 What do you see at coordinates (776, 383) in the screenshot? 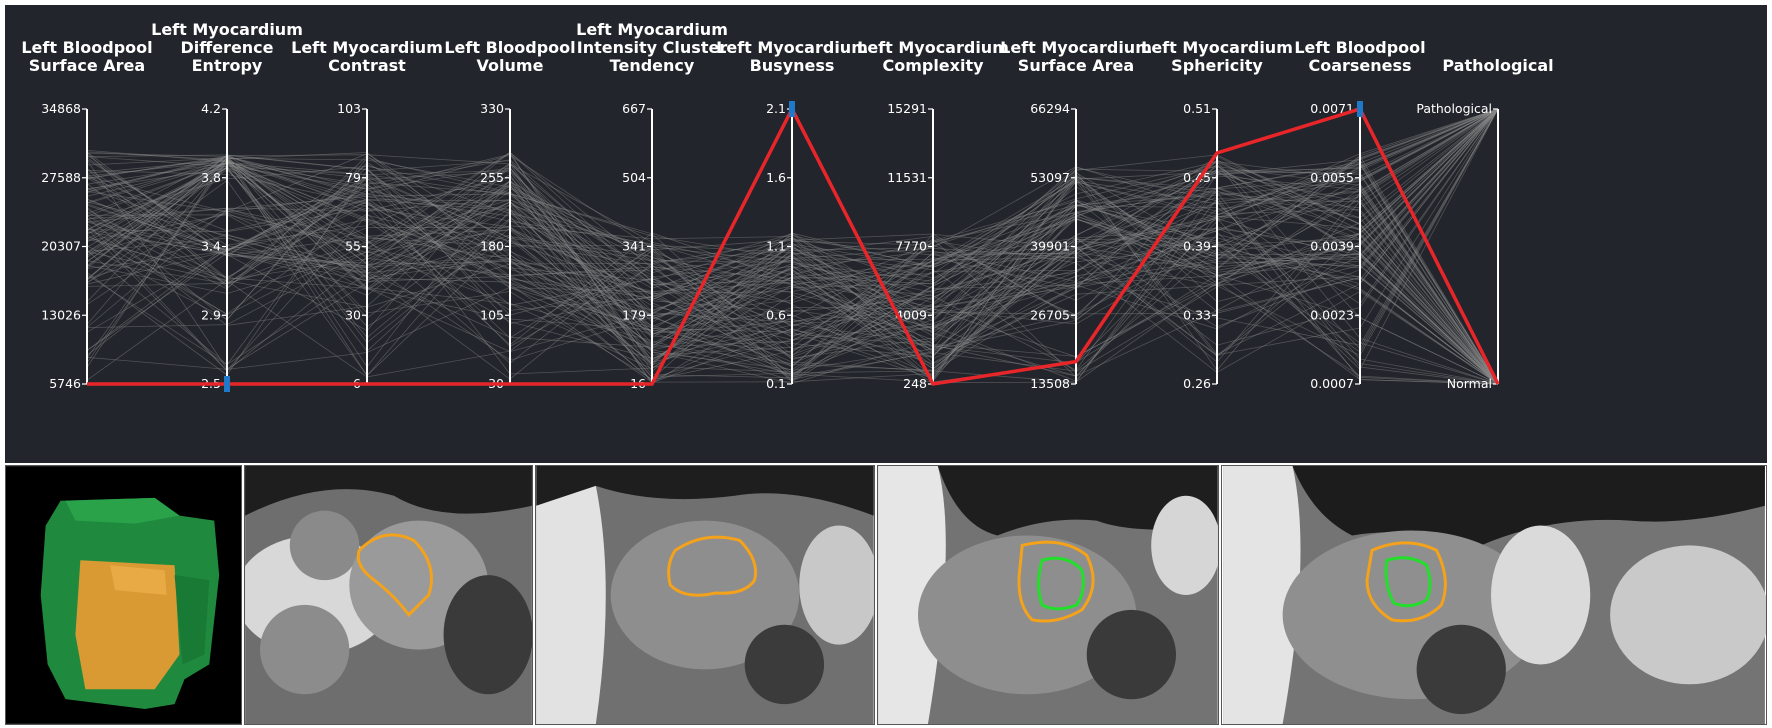
I see `tick-label: 0.1` at bounding box center [776, 383].